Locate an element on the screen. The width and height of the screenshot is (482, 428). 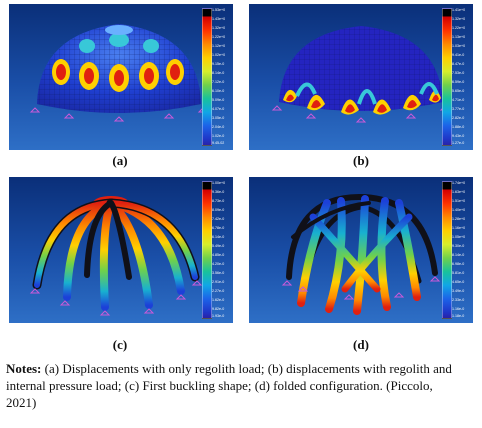
legend-d-tick: 1.05e+0 is located at coordinates (459, 237).